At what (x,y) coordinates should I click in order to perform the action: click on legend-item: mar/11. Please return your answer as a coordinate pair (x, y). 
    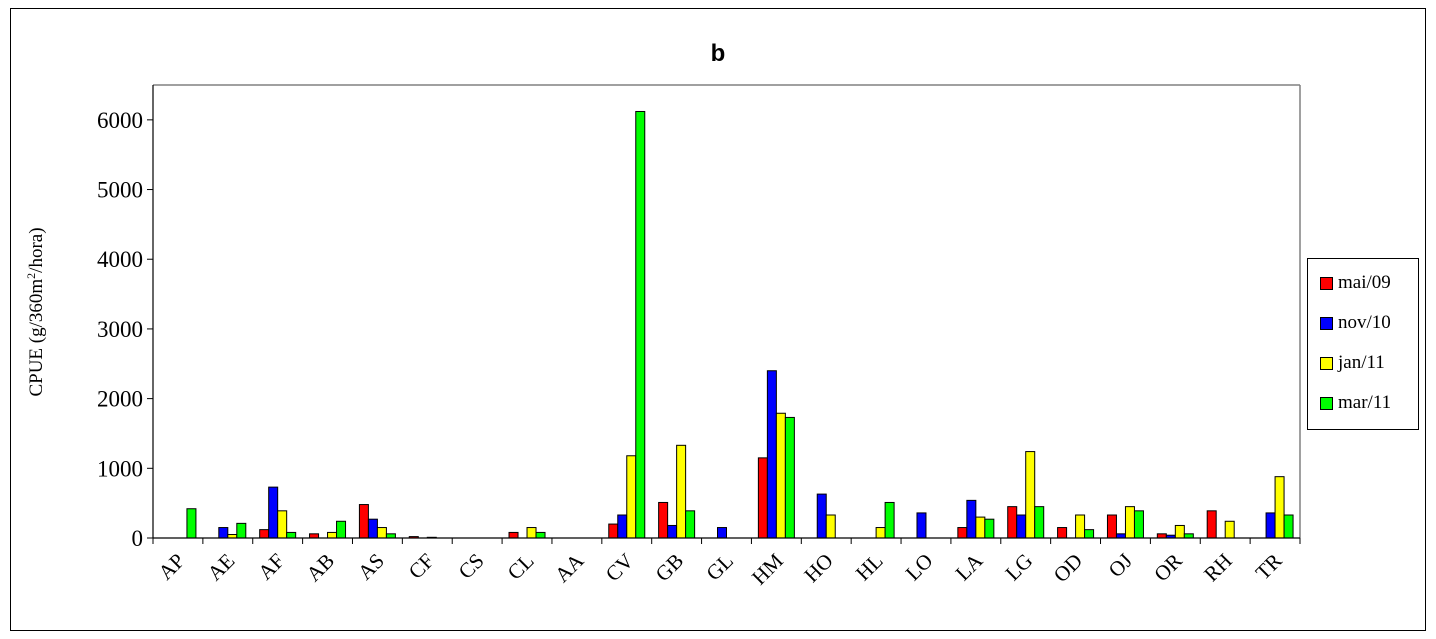
    Looking at the image, I should click on (1355, 403).